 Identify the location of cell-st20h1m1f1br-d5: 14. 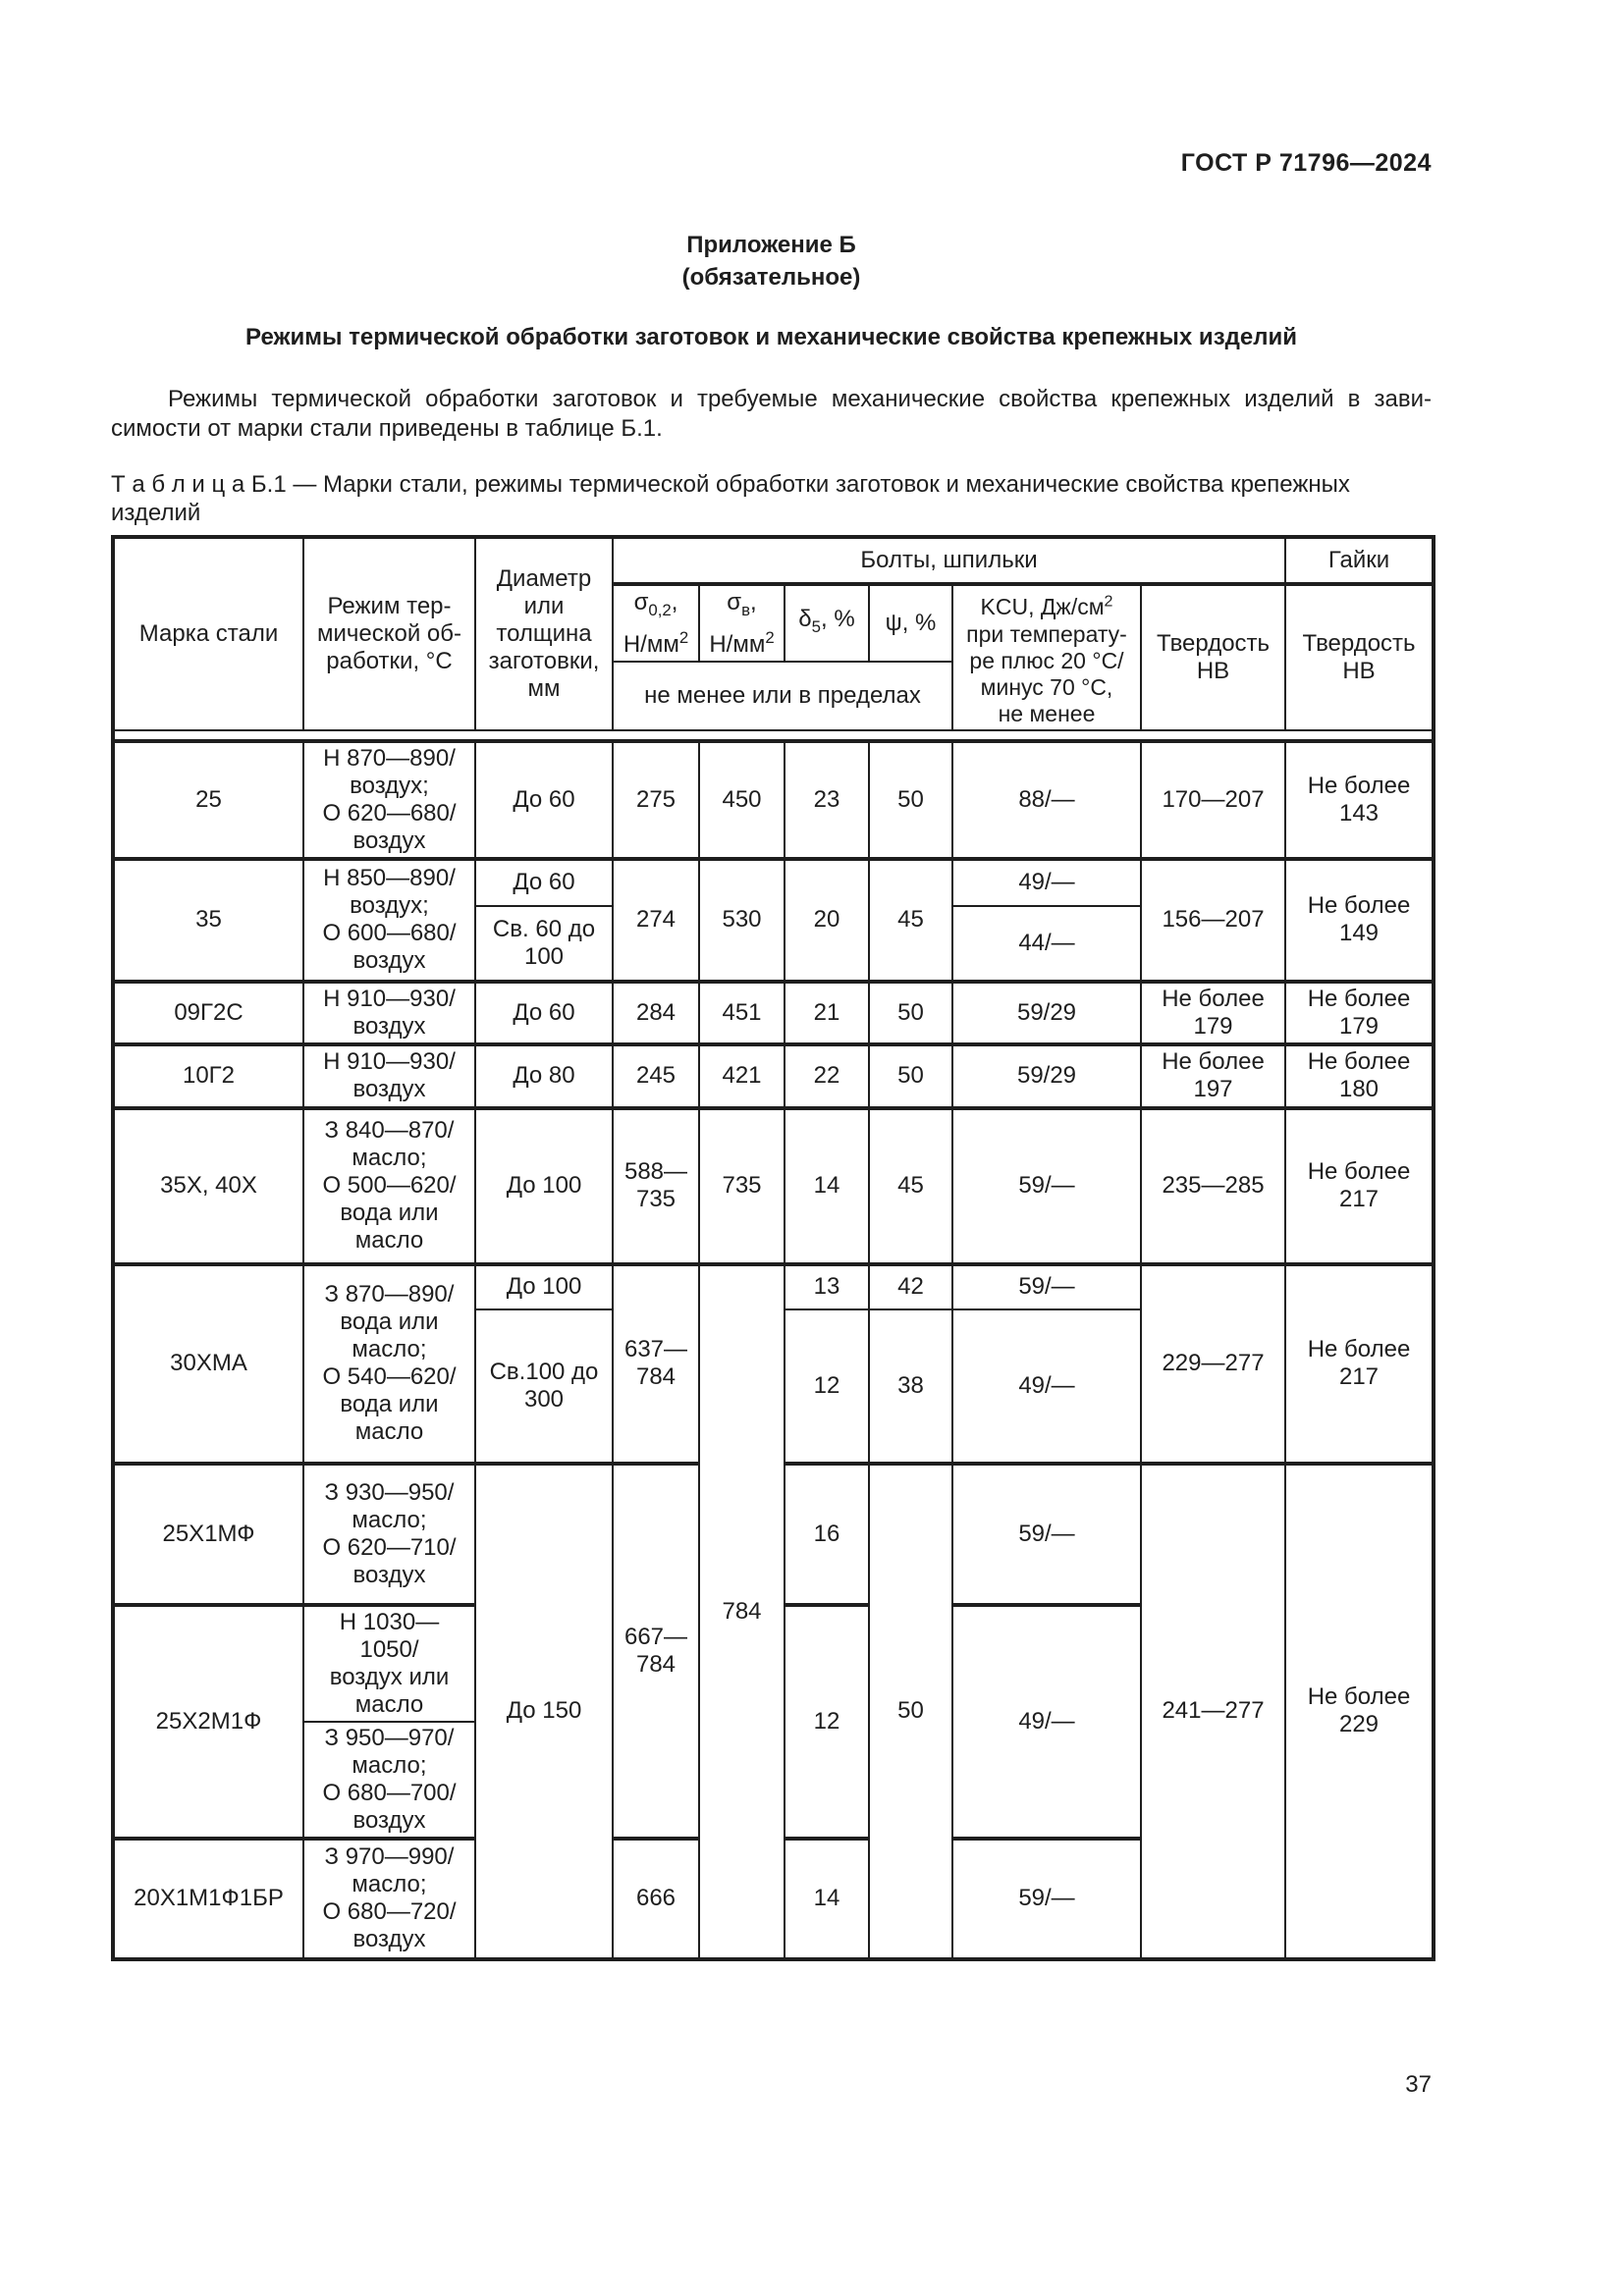
(827, 1898).